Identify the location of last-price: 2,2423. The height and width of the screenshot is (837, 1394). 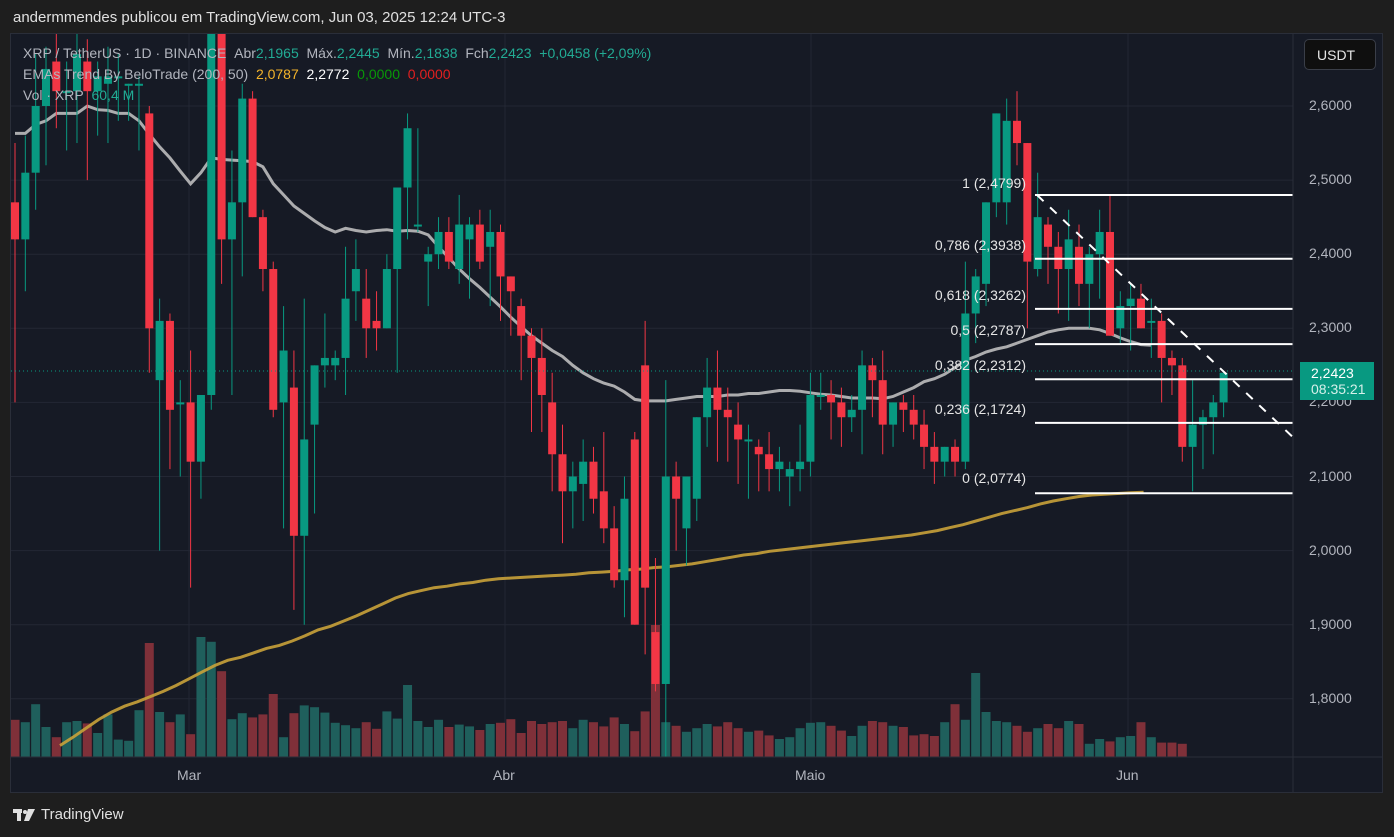
(1332, 373).